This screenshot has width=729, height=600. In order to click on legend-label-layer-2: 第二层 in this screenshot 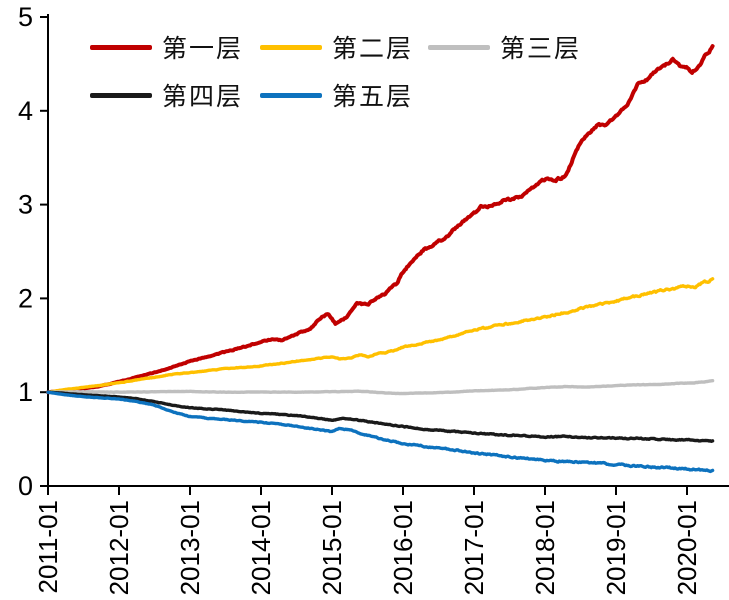, I will do `click(373, 49)`.